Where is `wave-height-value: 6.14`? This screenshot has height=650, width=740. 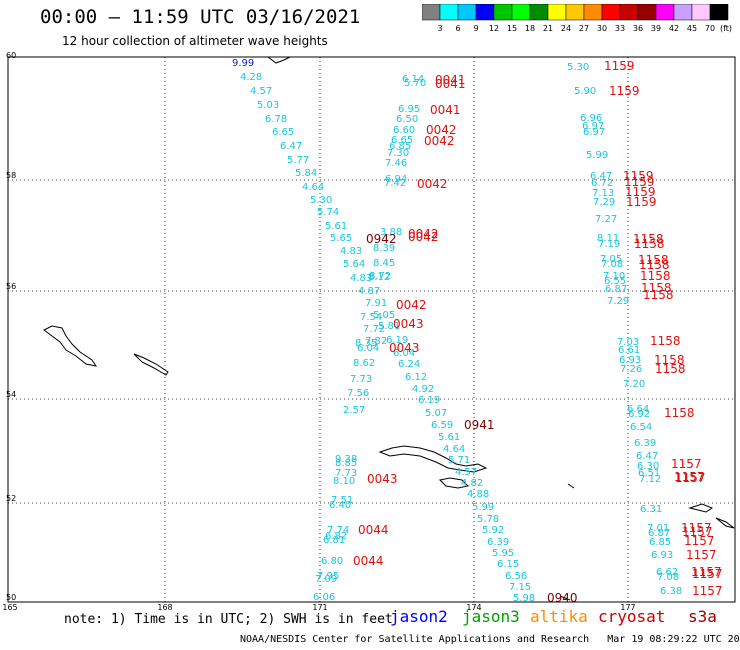
wave-height-value: 6.14 is located at coordinates (413, 79).